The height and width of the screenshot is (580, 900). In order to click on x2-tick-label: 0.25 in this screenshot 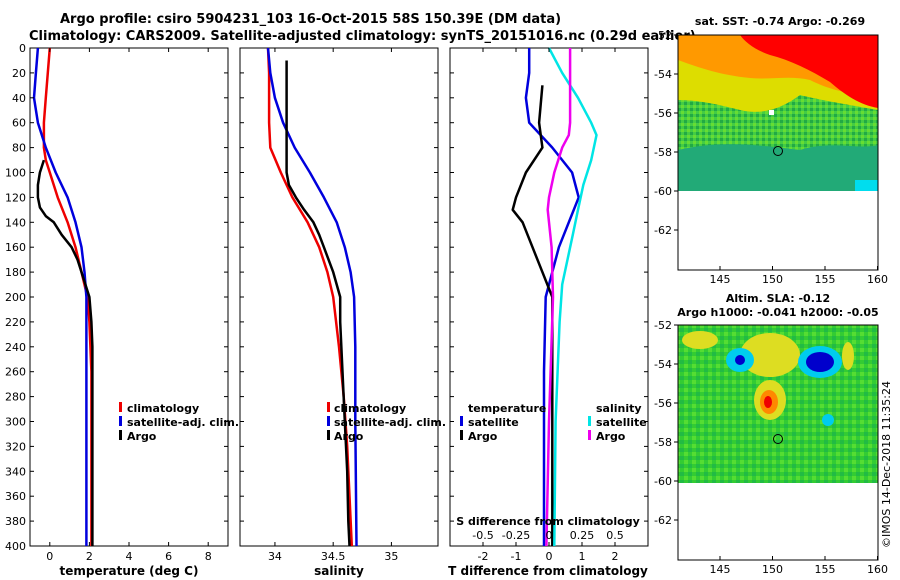, I will do `click(582, 535)`.